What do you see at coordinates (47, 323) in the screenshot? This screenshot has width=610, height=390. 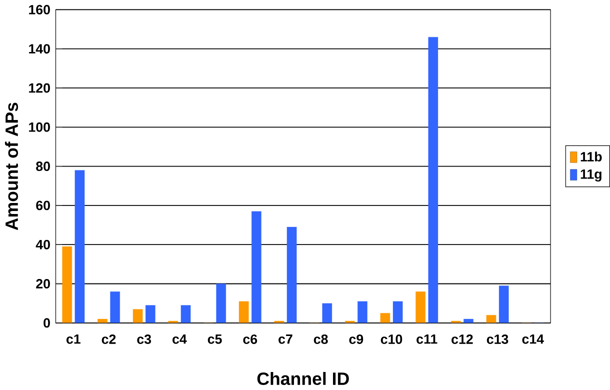 I see `y-tick-label: 0` at bounding box center [47, 323].